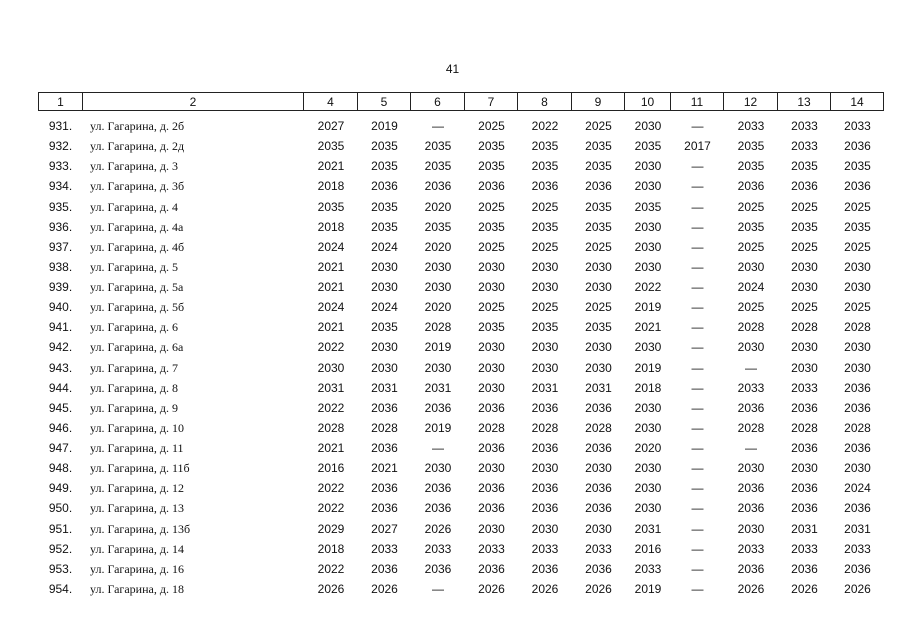 This screenshot has width=905, height=640. Describe the element at coordinates (60, 266) in the screenshot. I see `row-number: 938.` at that location.